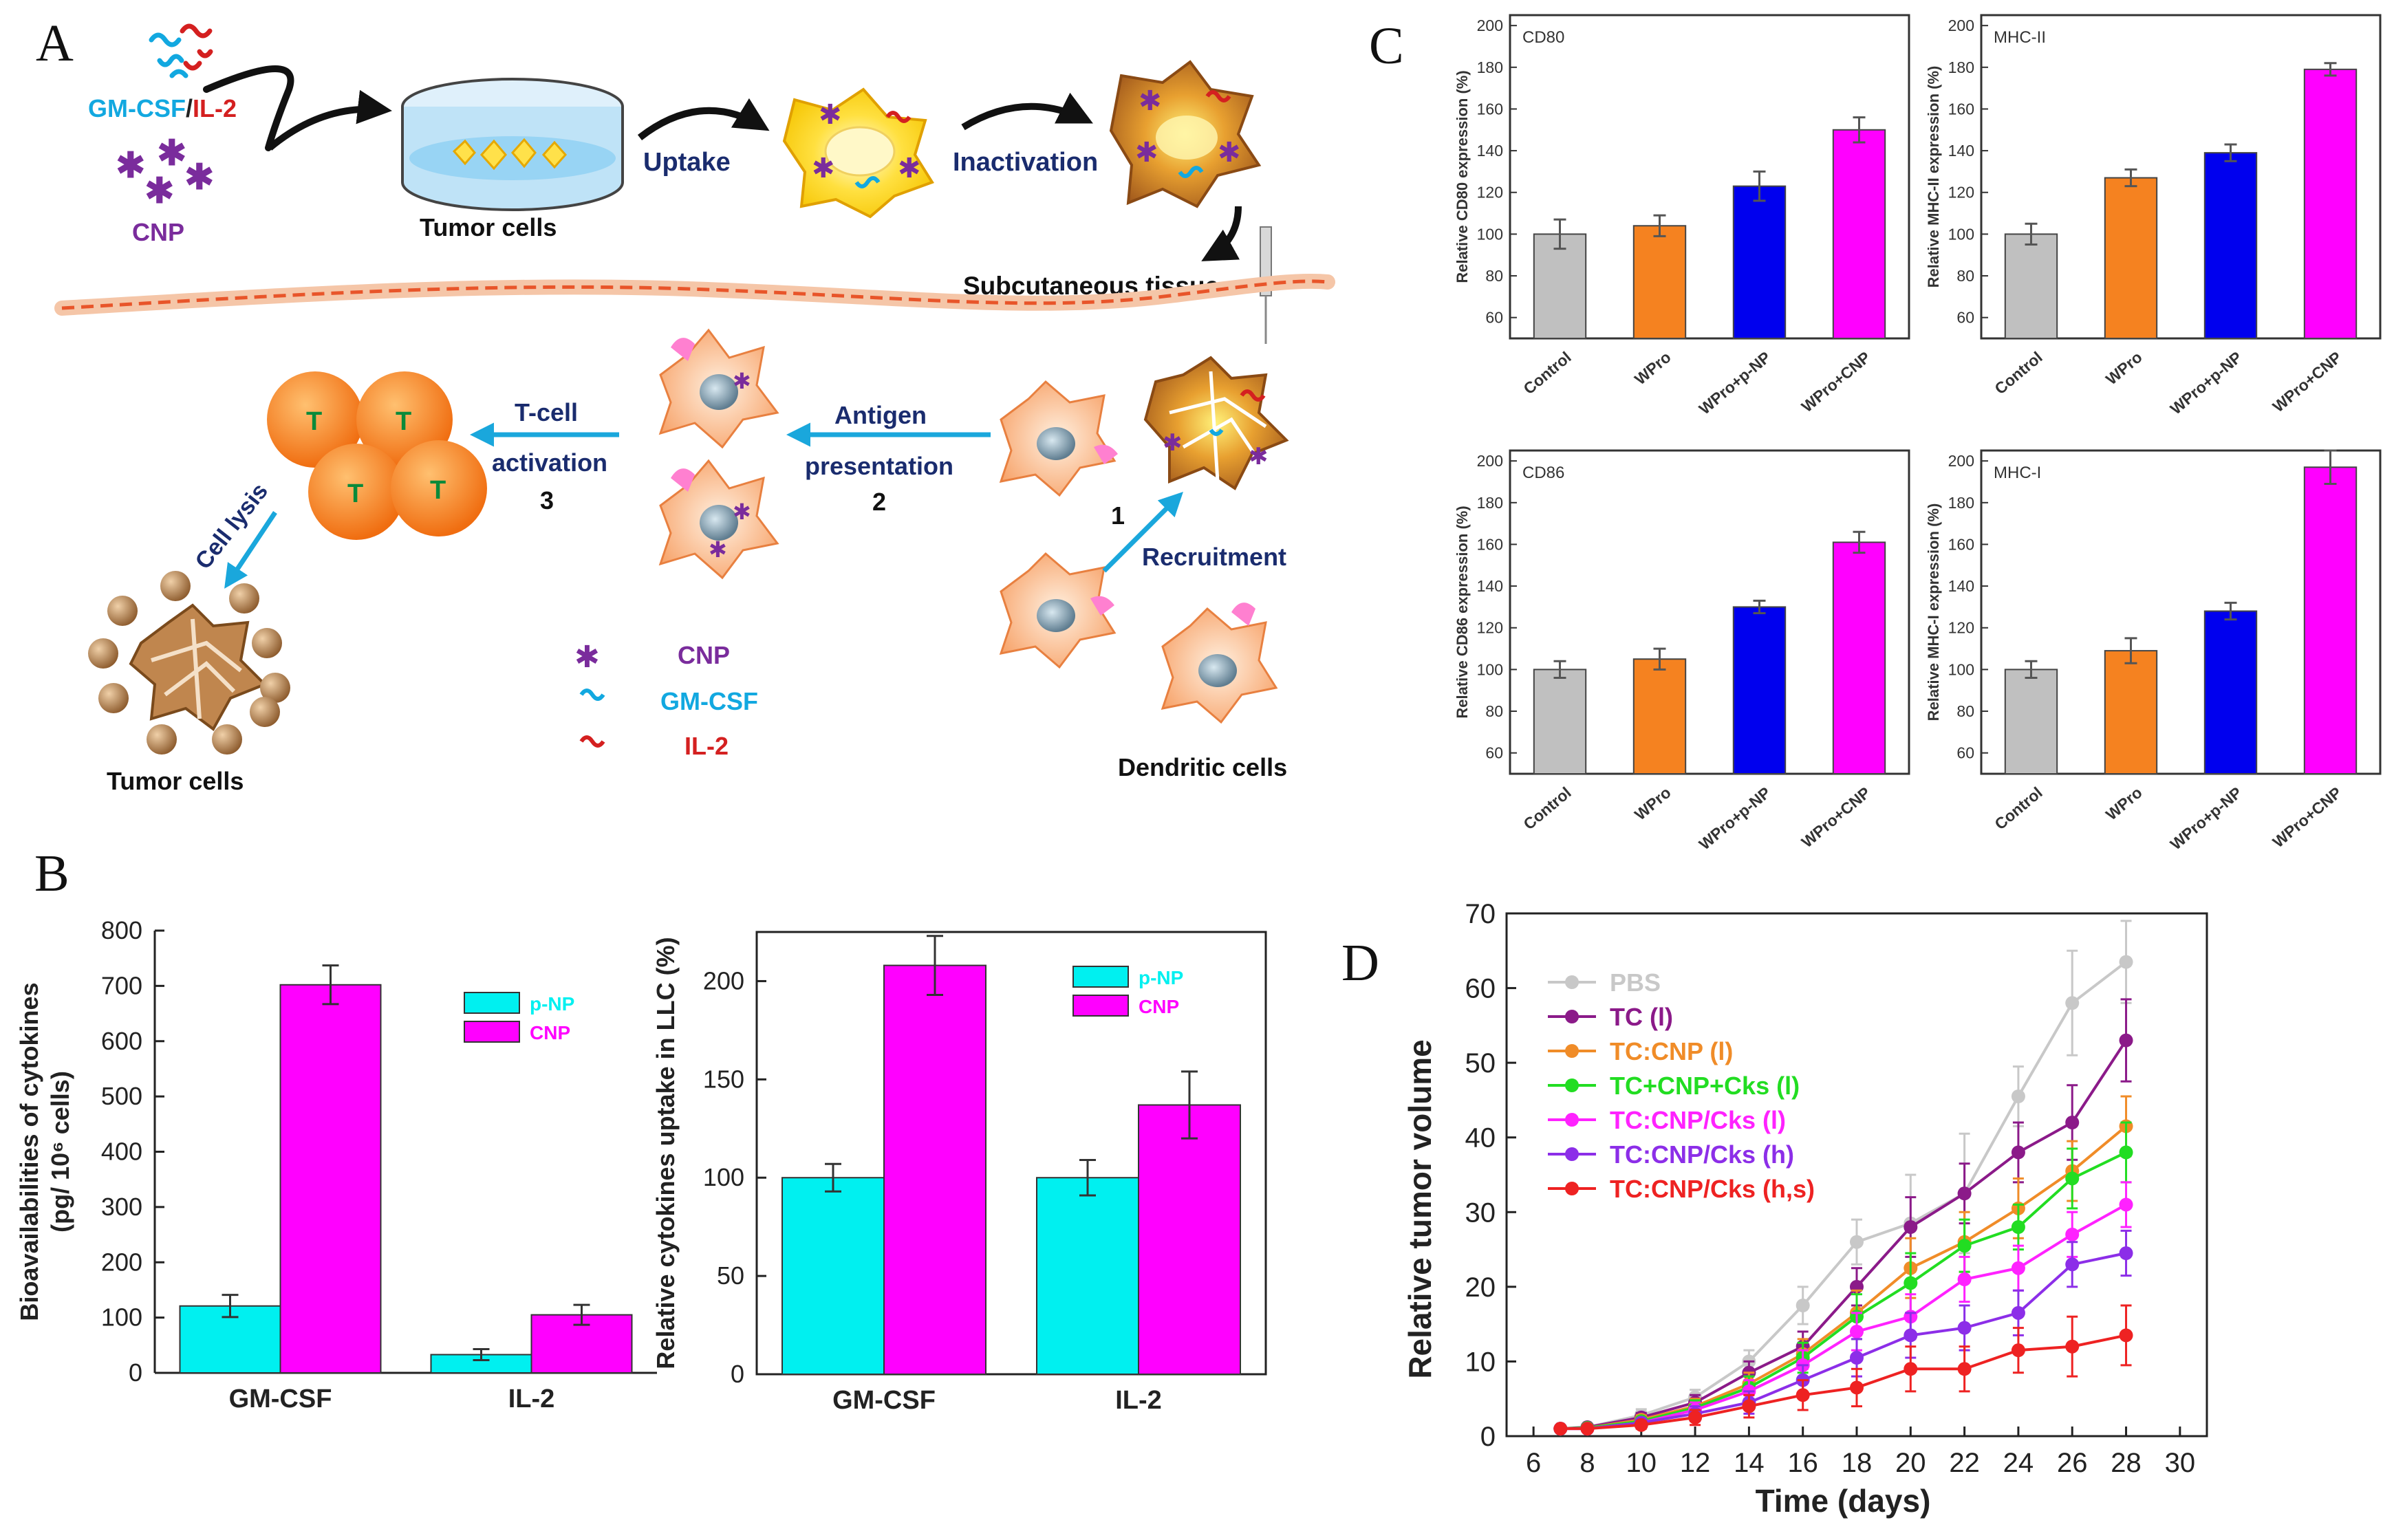 The width and height of the screenshot is (2394, 1540). Describe the element at coordinates (1702, 1154) in the screenshot. I see `legend-label: TC:CNP/Cks (h)` at that location.